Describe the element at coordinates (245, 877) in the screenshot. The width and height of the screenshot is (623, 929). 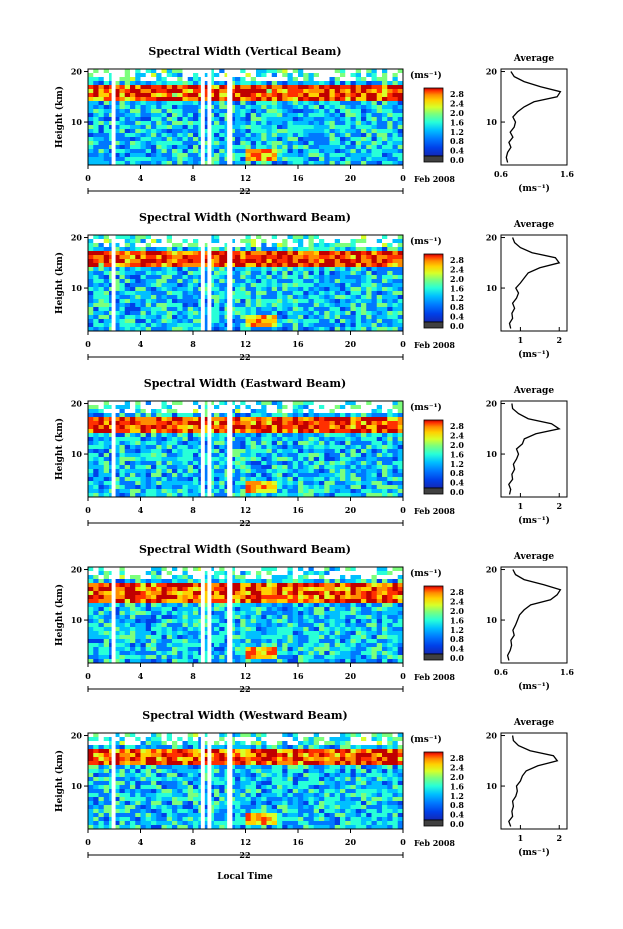
I see `x-axis-label: Local Time` at that location.